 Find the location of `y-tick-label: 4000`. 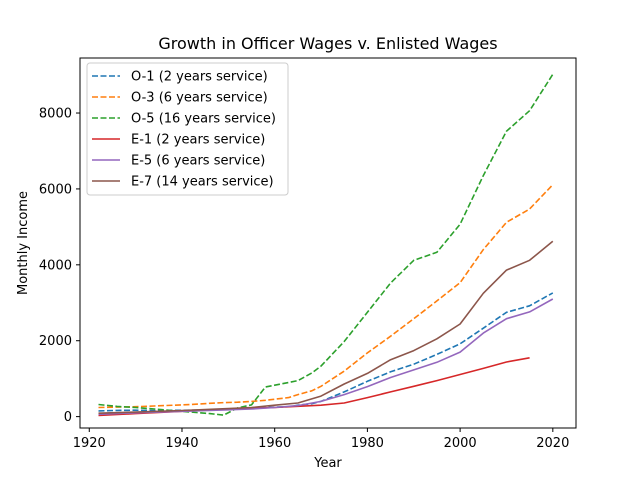

y-tick-label: 4000 is located at coordinates (55, 265).